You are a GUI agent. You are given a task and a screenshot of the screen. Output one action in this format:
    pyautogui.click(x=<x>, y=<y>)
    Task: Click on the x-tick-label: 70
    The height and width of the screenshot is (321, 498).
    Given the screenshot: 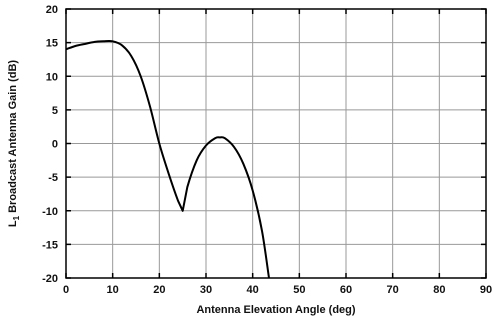 What is the action you would take?
    pyautogui.click(x=393, y=290)
    